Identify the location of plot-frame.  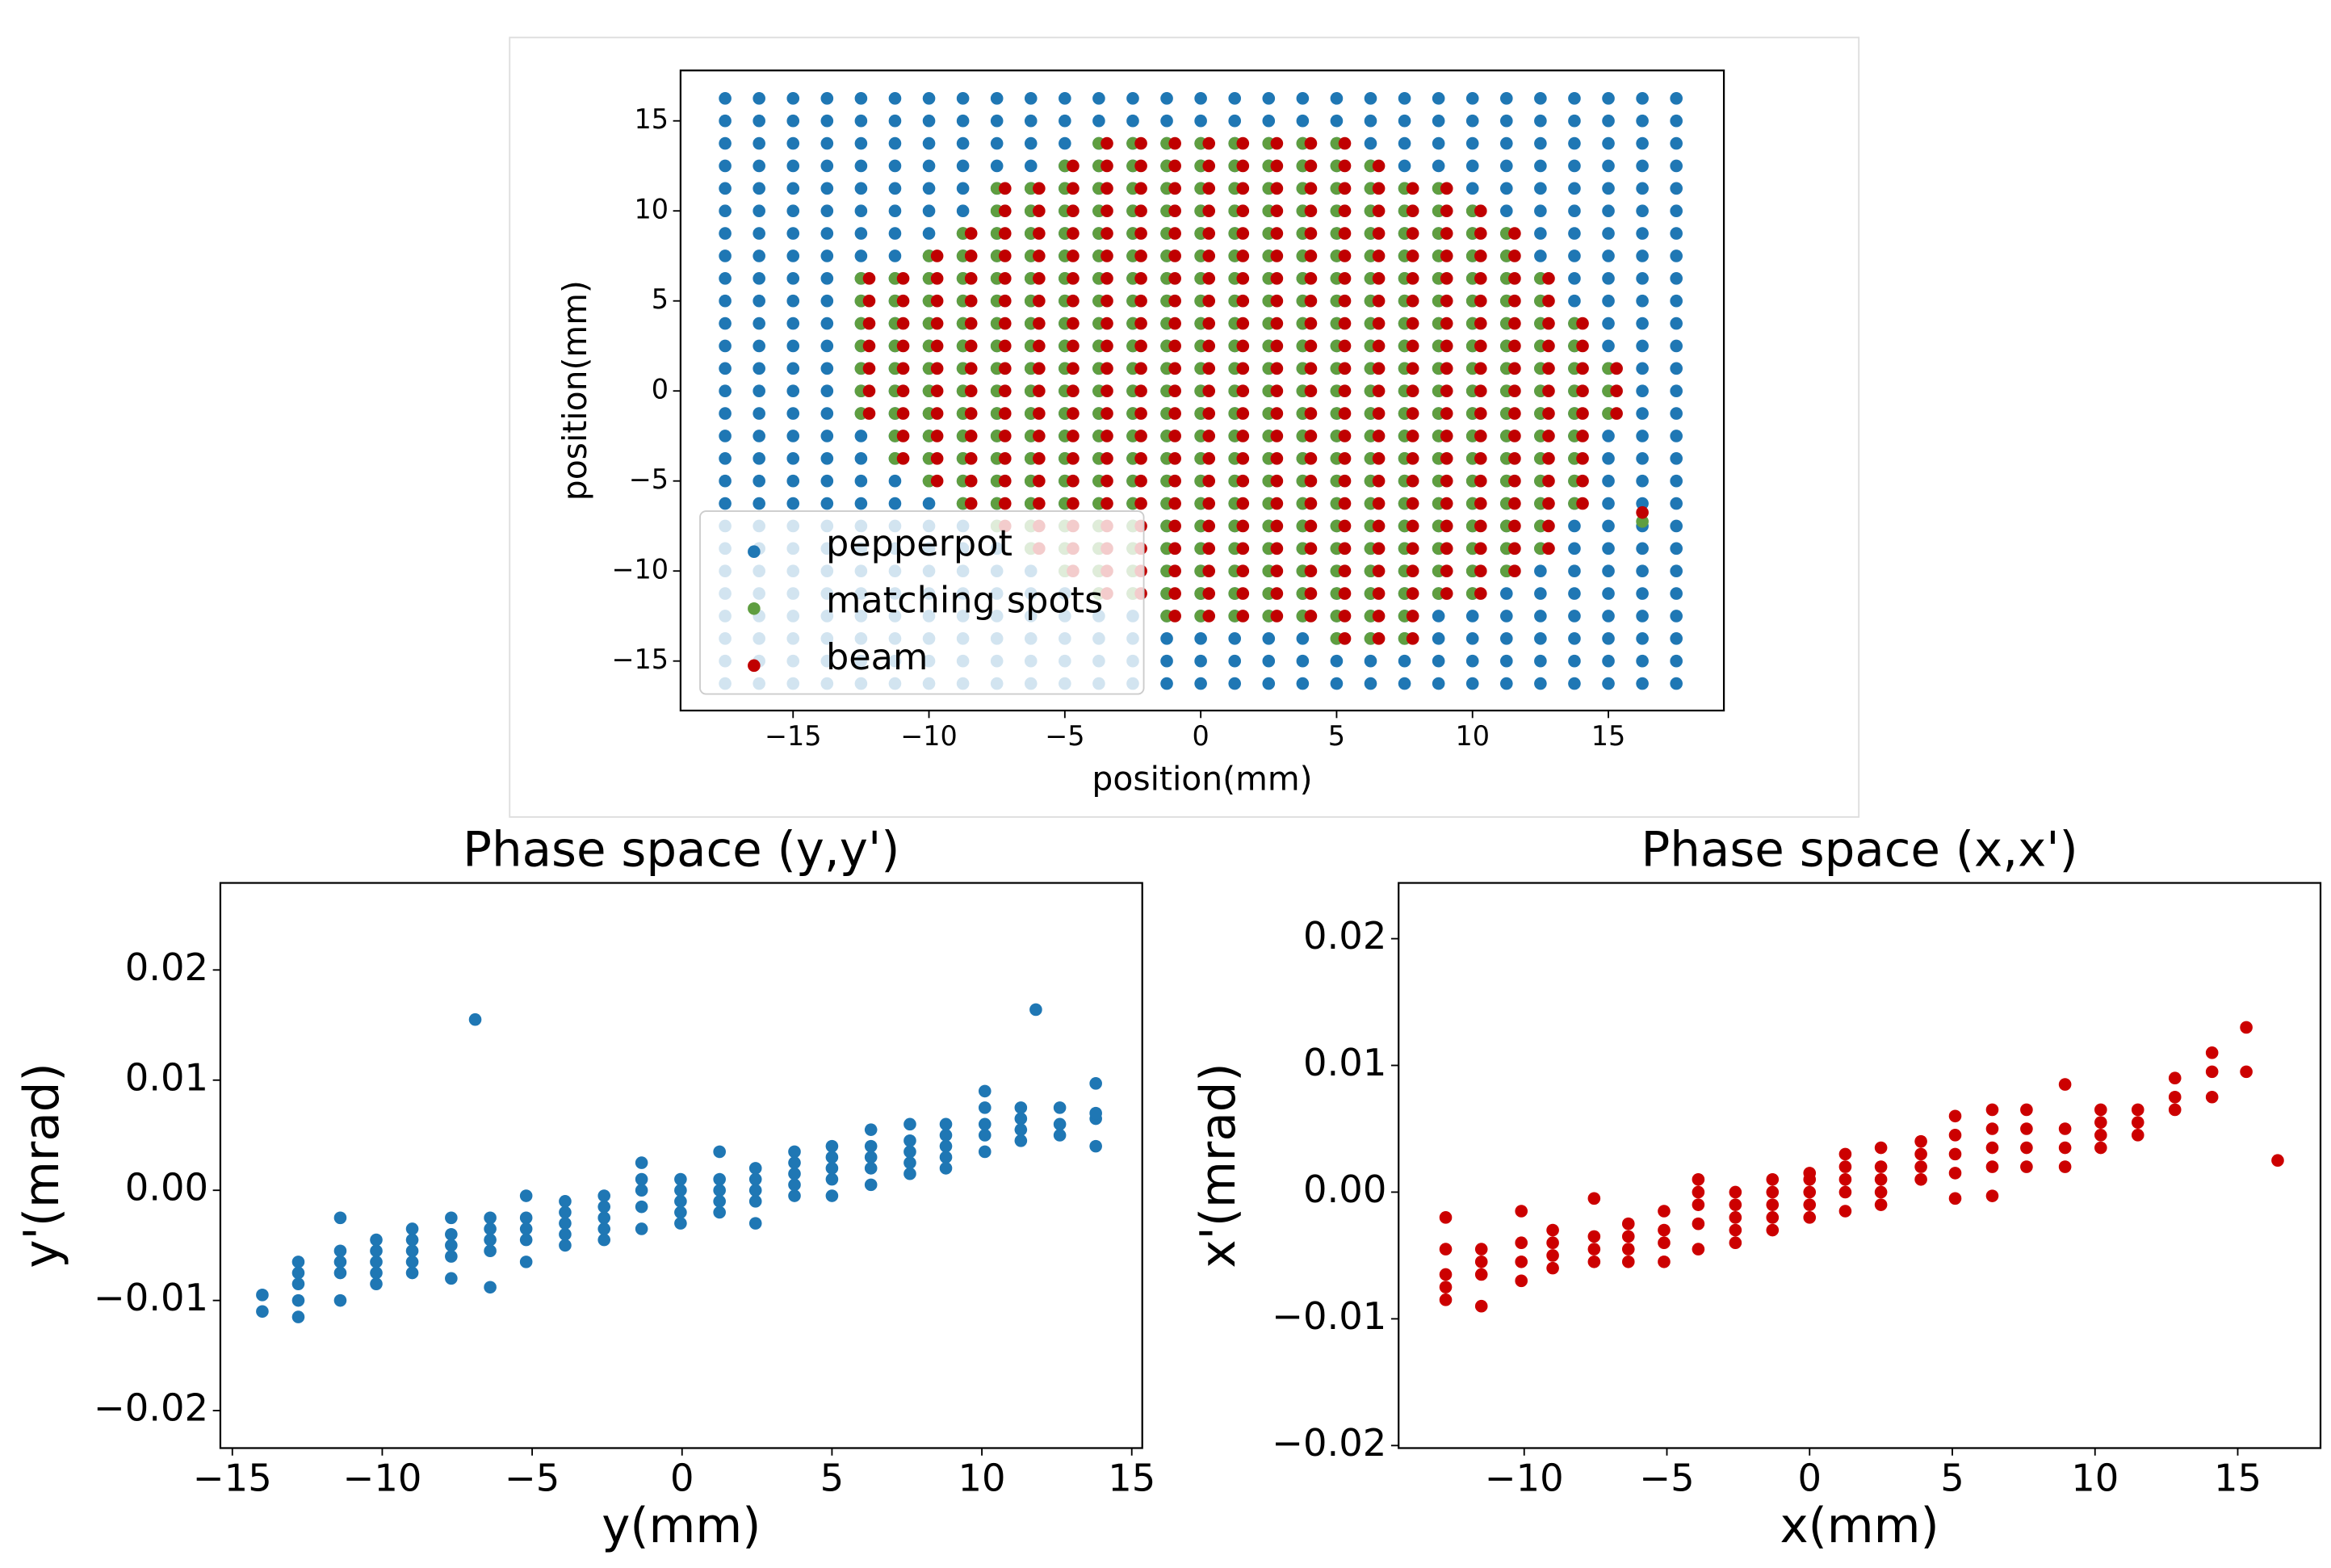
(1860, 1165).